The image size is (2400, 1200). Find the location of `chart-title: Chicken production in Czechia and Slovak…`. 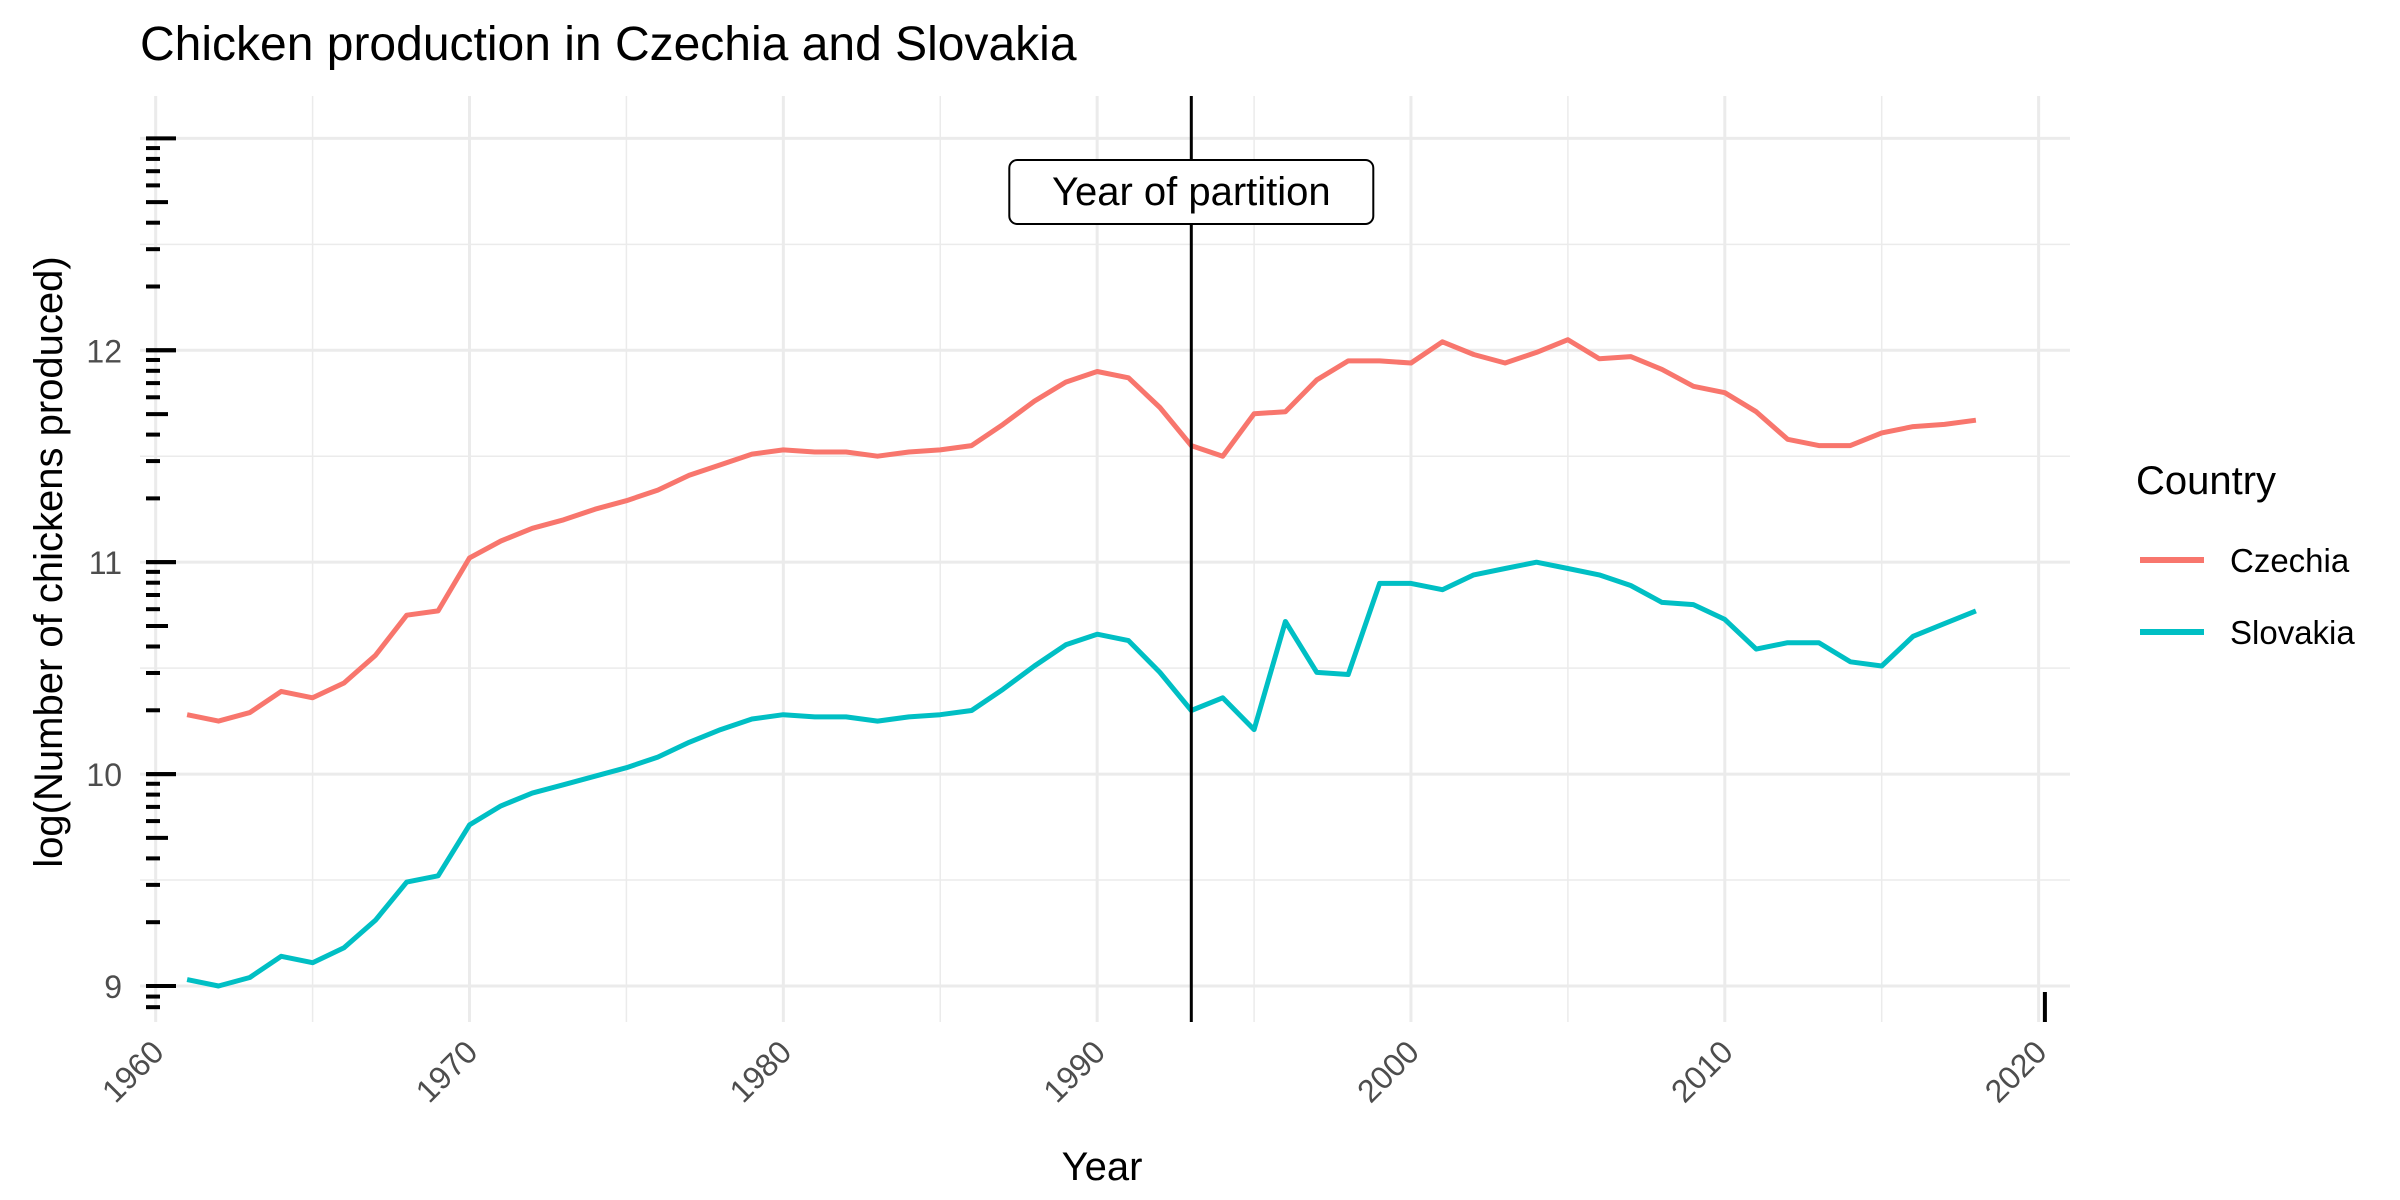

chart-title: Chicken production in Czechia and Slovak… is located at coordinates (608, 44).